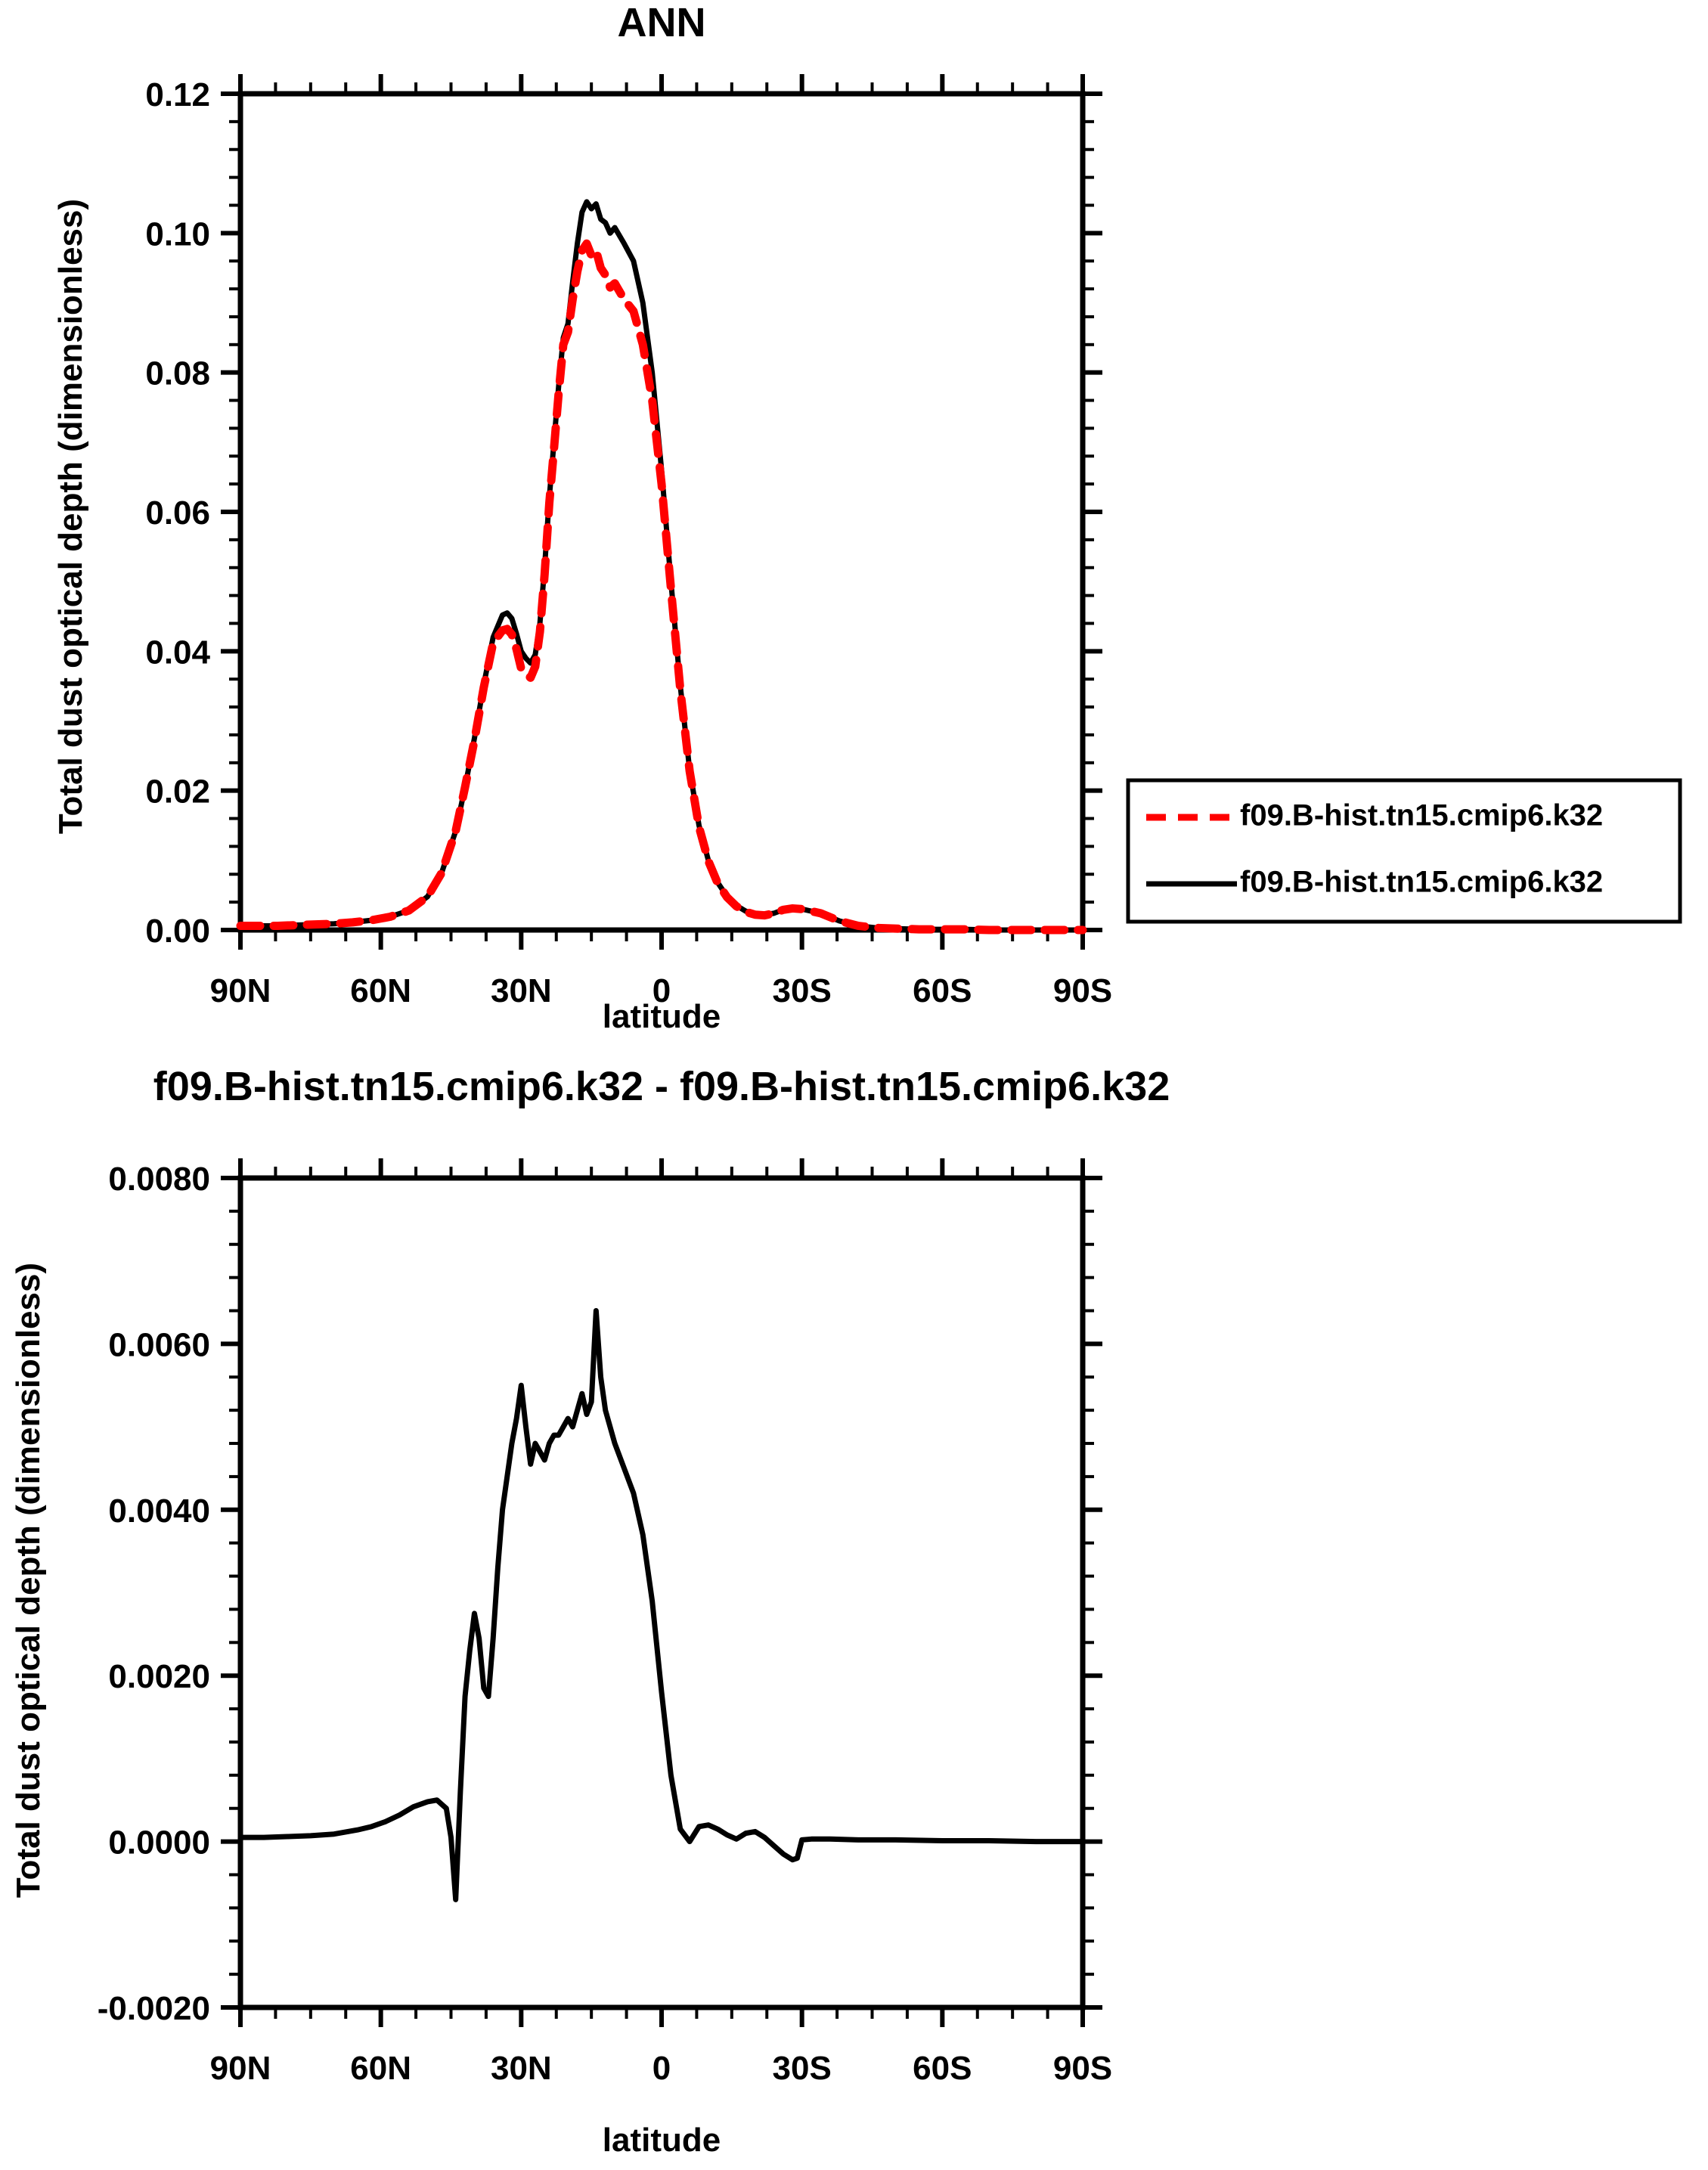  I want to click on y-tick-label: 0.00, so click(177, 931).